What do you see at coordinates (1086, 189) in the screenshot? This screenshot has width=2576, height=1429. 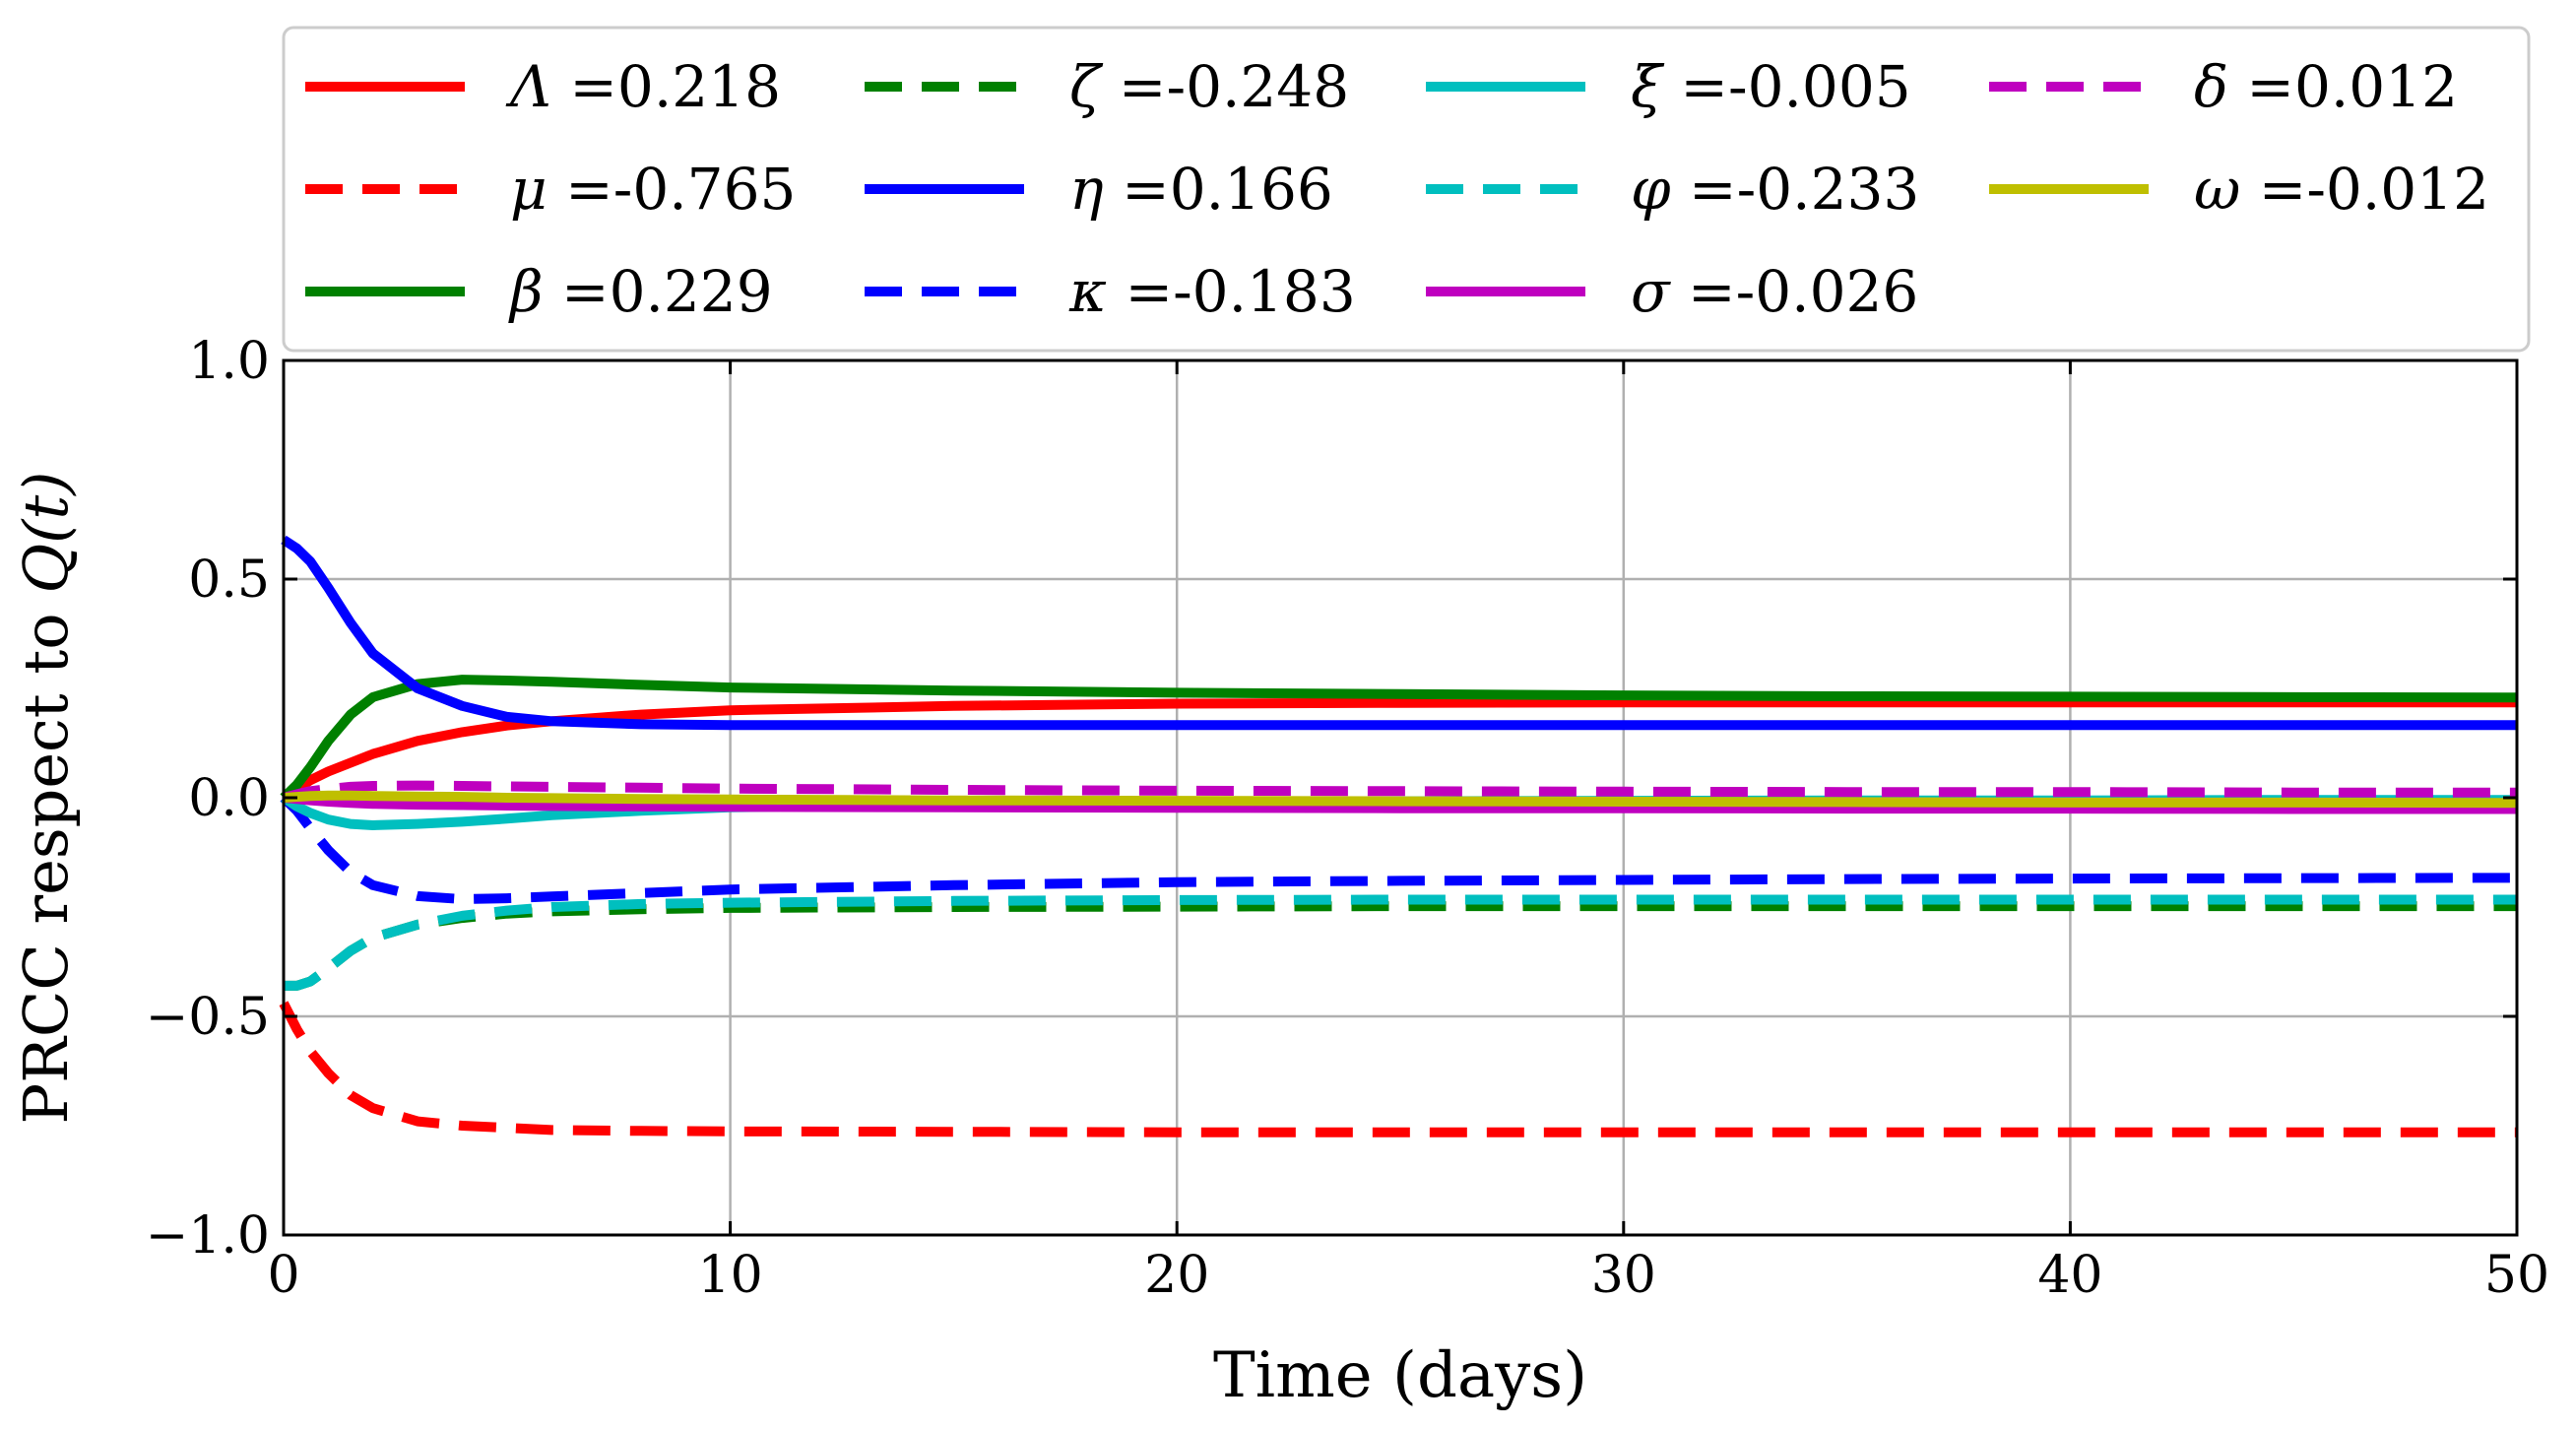 I see `legend-symbol-4: η` at bounding box center [1086, 189].